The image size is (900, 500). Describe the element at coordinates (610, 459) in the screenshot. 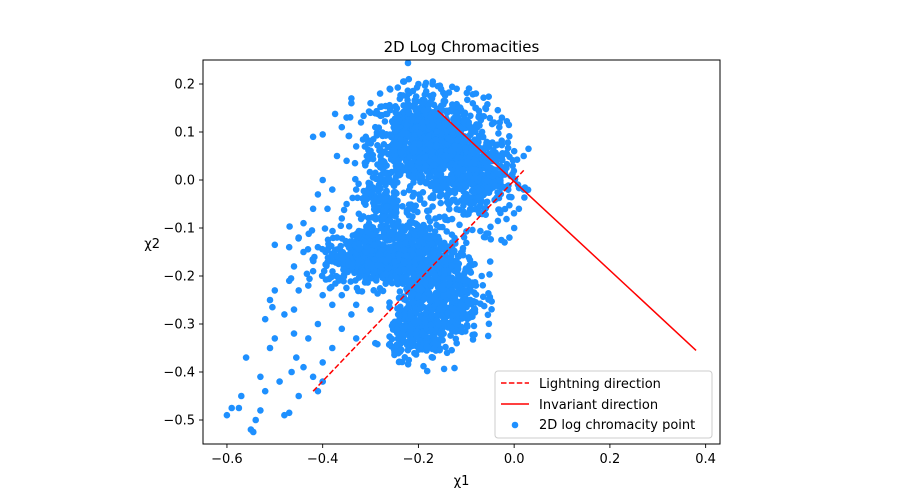

I see `x-tick-label: 0.2` at that location.